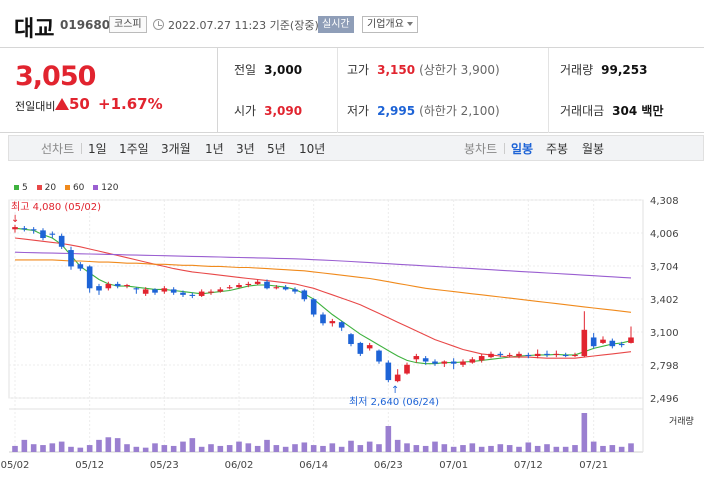 Image resolution: width=704 pixels, height=478 pixels. Describe the element at coordinates (664, 399) in the screenshot. I see `y-tick-label: 2,496` at that location.